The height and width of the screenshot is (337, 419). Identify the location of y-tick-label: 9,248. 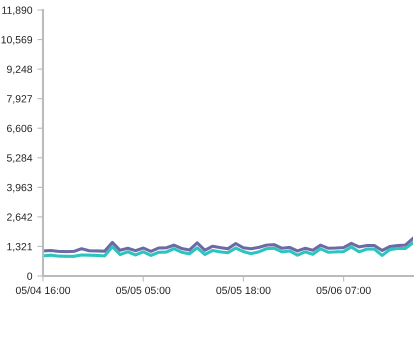
(19, 70).